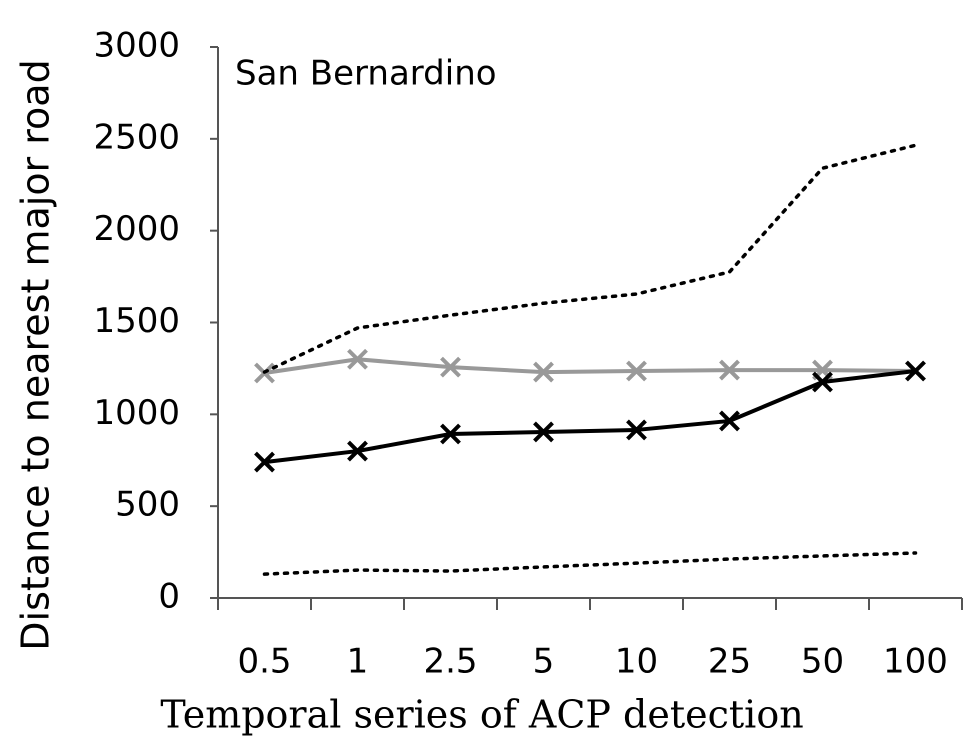  What do you see at coordinates (450, 662) in the screenshot?
I see `x-tick-label: 2.5` at bounding box center [450, 662].